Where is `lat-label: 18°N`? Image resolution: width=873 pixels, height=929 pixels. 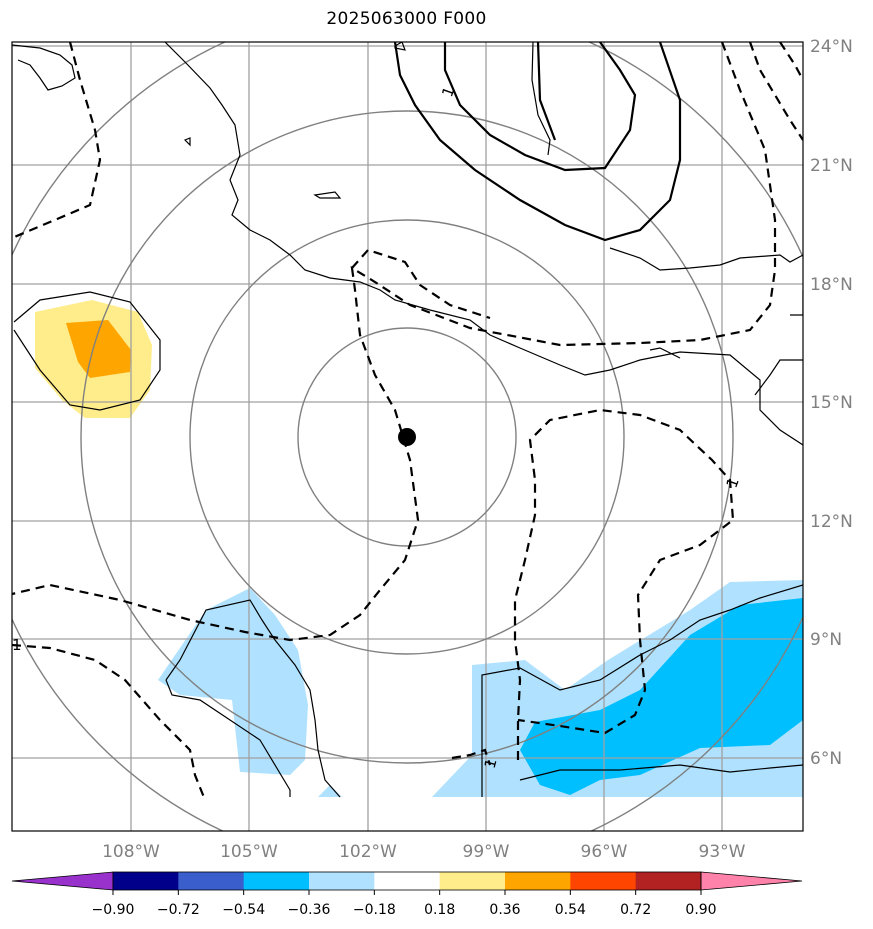
lat-label: 18°N is located at coordinates (831, 285).